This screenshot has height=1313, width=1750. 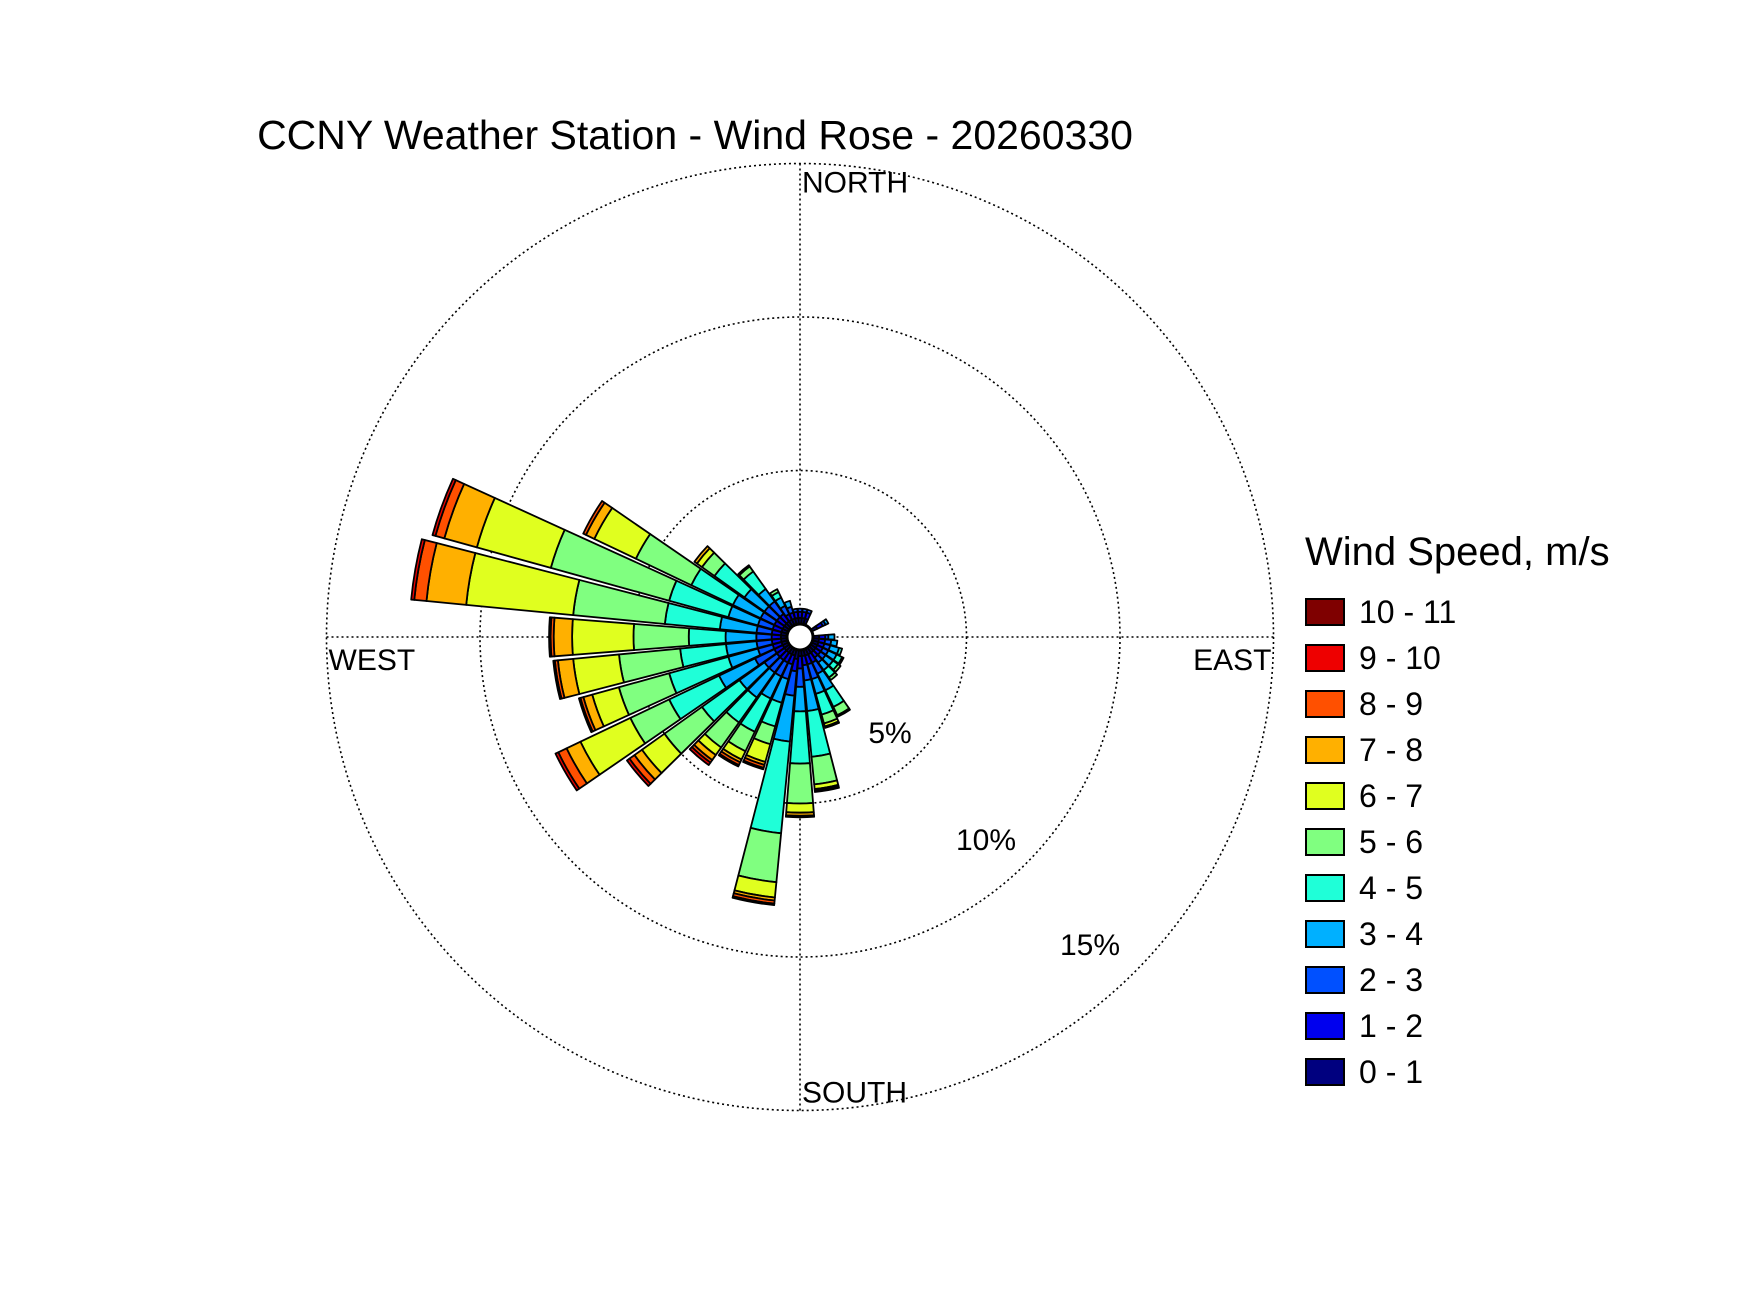 I want to click on legend-label: 8 - 9, so click(x=1391, y=703).